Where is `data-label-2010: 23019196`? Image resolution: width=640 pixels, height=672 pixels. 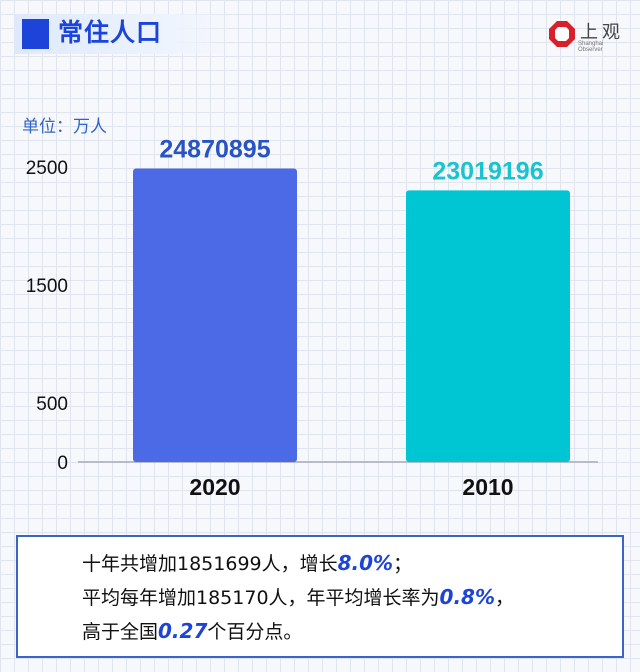
data-label-2010: 23019196 is located at coordinates (487, 171).